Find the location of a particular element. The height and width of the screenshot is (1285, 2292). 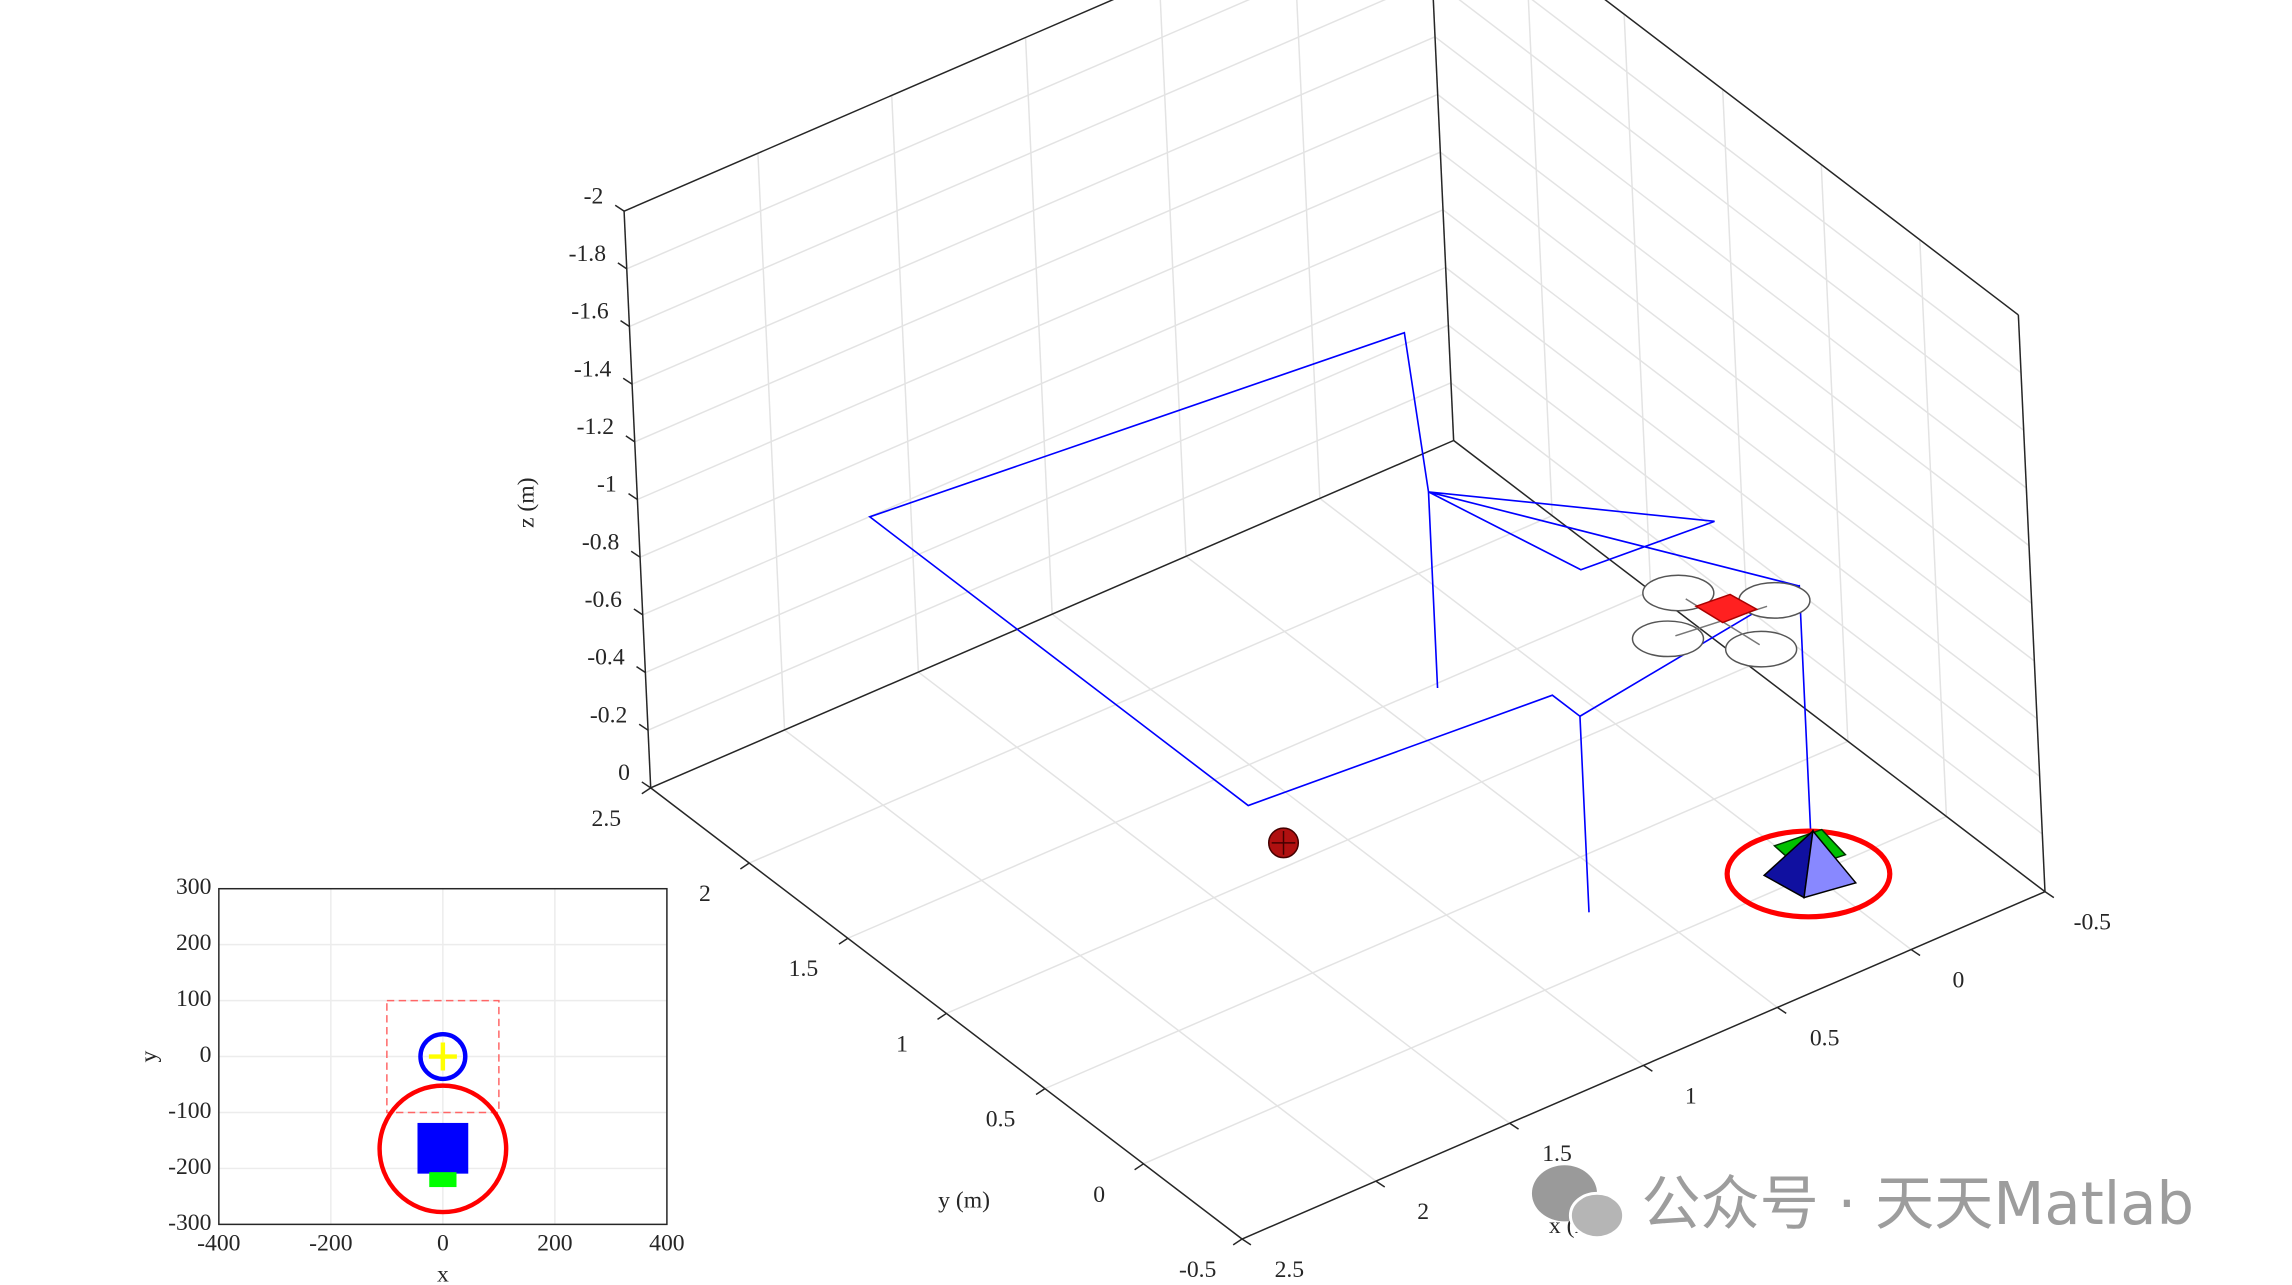

watermark: 公众号 · 天天Matlab is located at coordinates (1862, 1202).